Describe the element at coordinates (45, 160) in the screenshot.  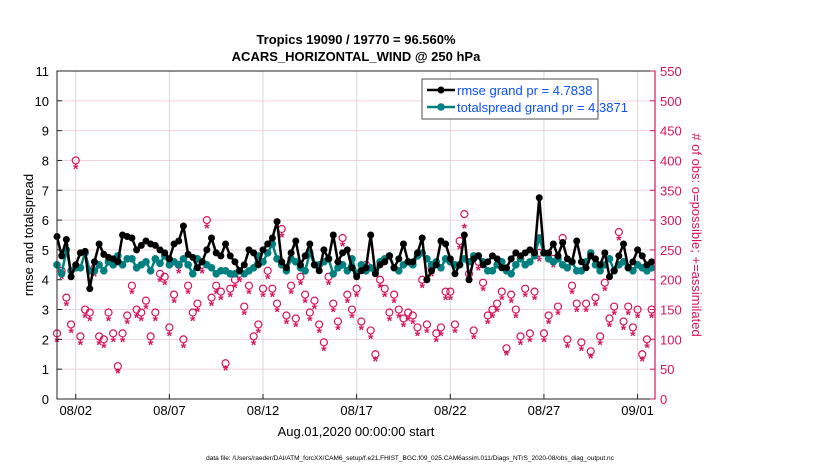
I see `y-tick-label: 8` at that location.